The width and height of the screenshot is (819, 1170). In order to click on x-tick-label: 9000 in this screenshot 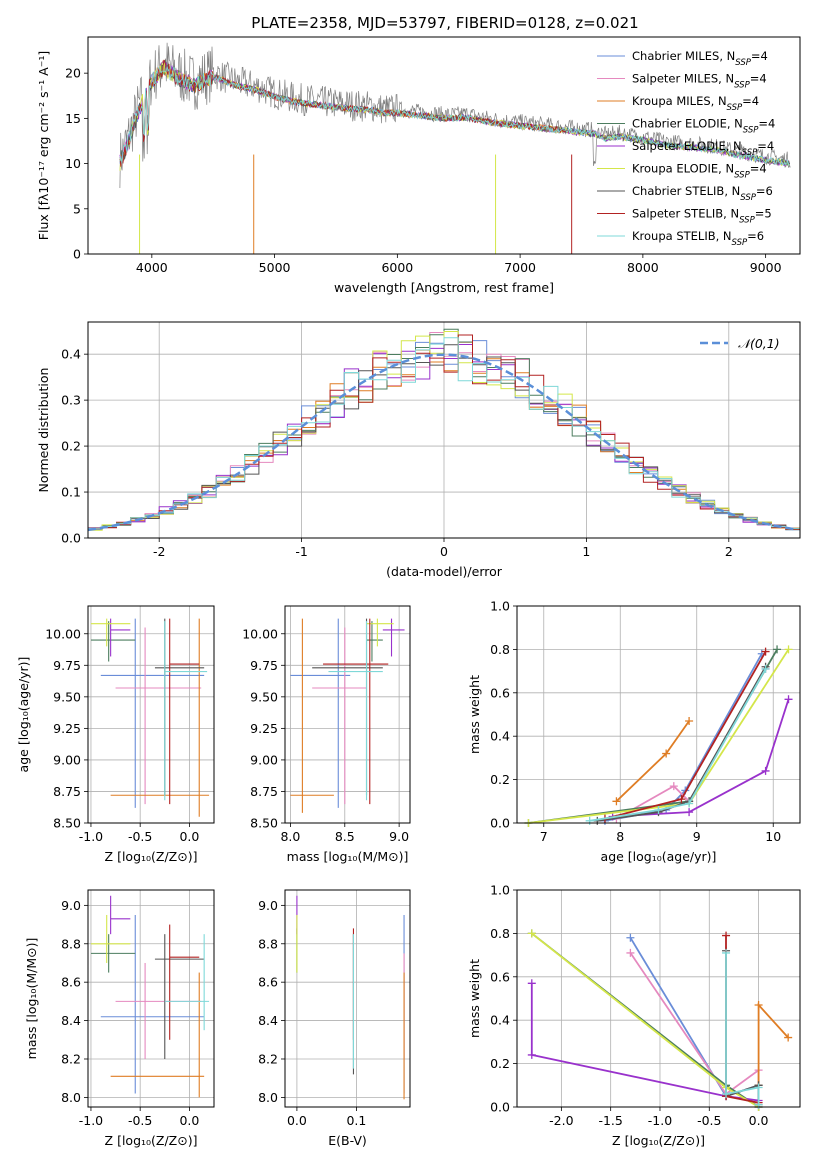, I will do `click(766, 267)`.